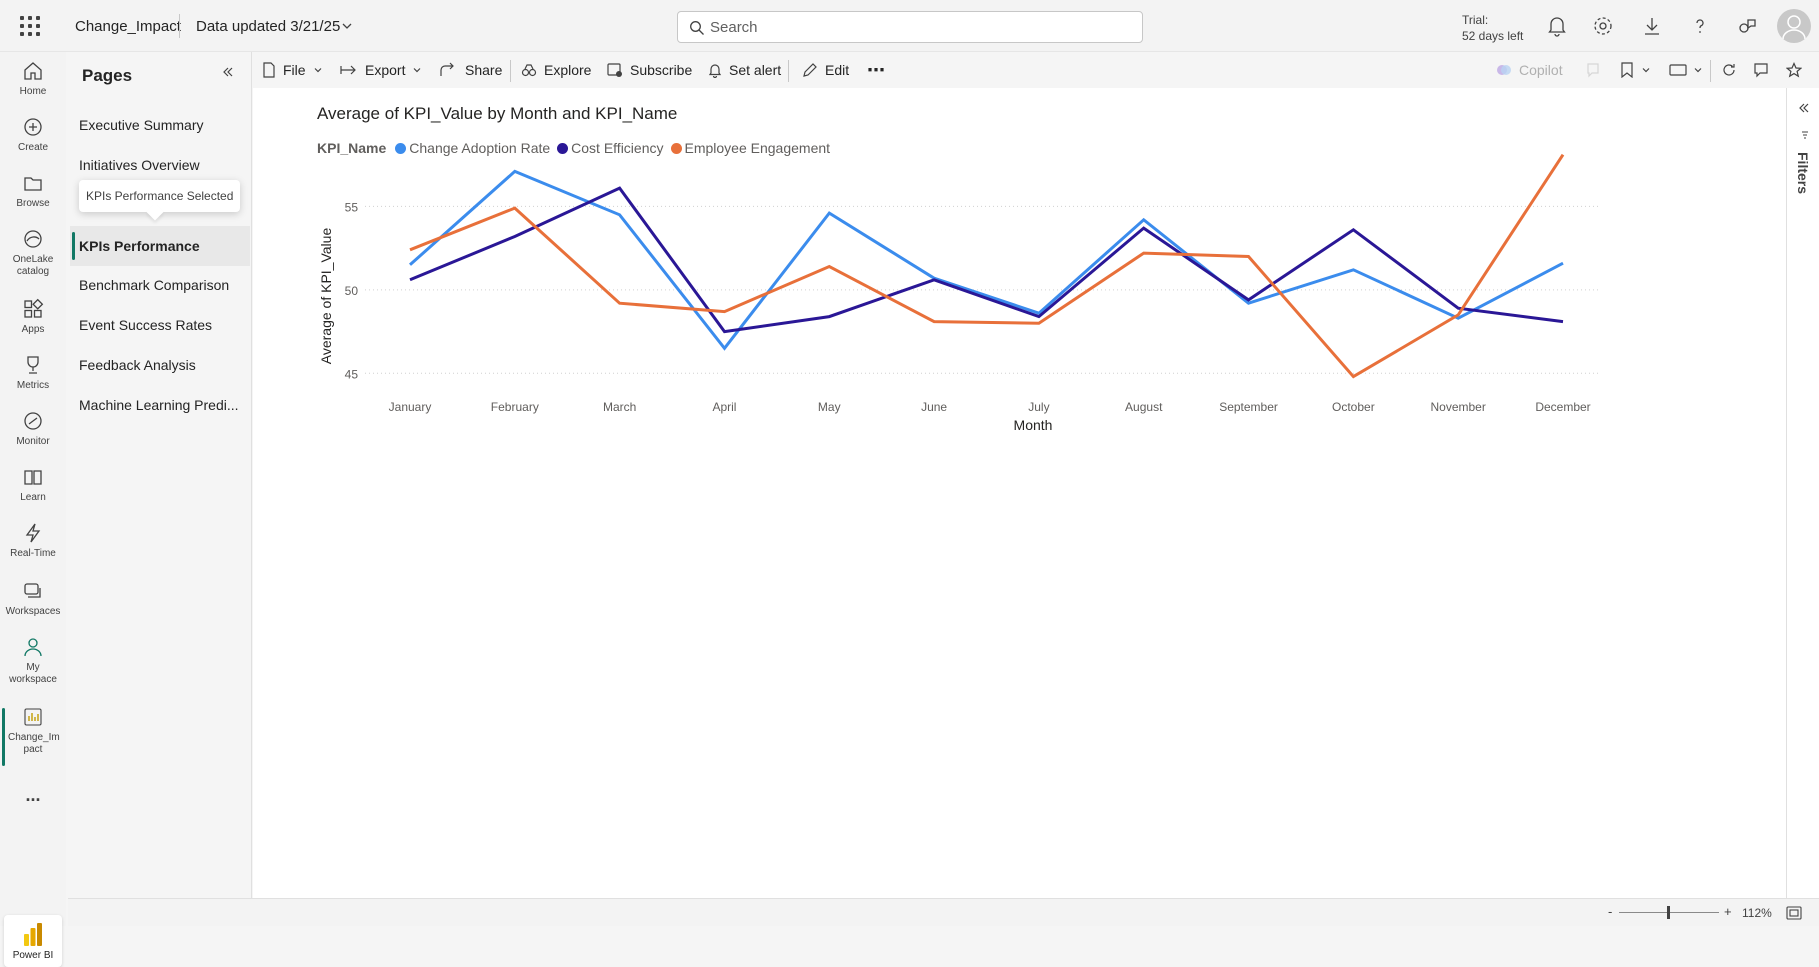 This screenshot has height=967, width=1819. What do you see at coordinates (724, 407) in the screenshot?
I see `x-tick-label: April` at bounding box center [724, 407].